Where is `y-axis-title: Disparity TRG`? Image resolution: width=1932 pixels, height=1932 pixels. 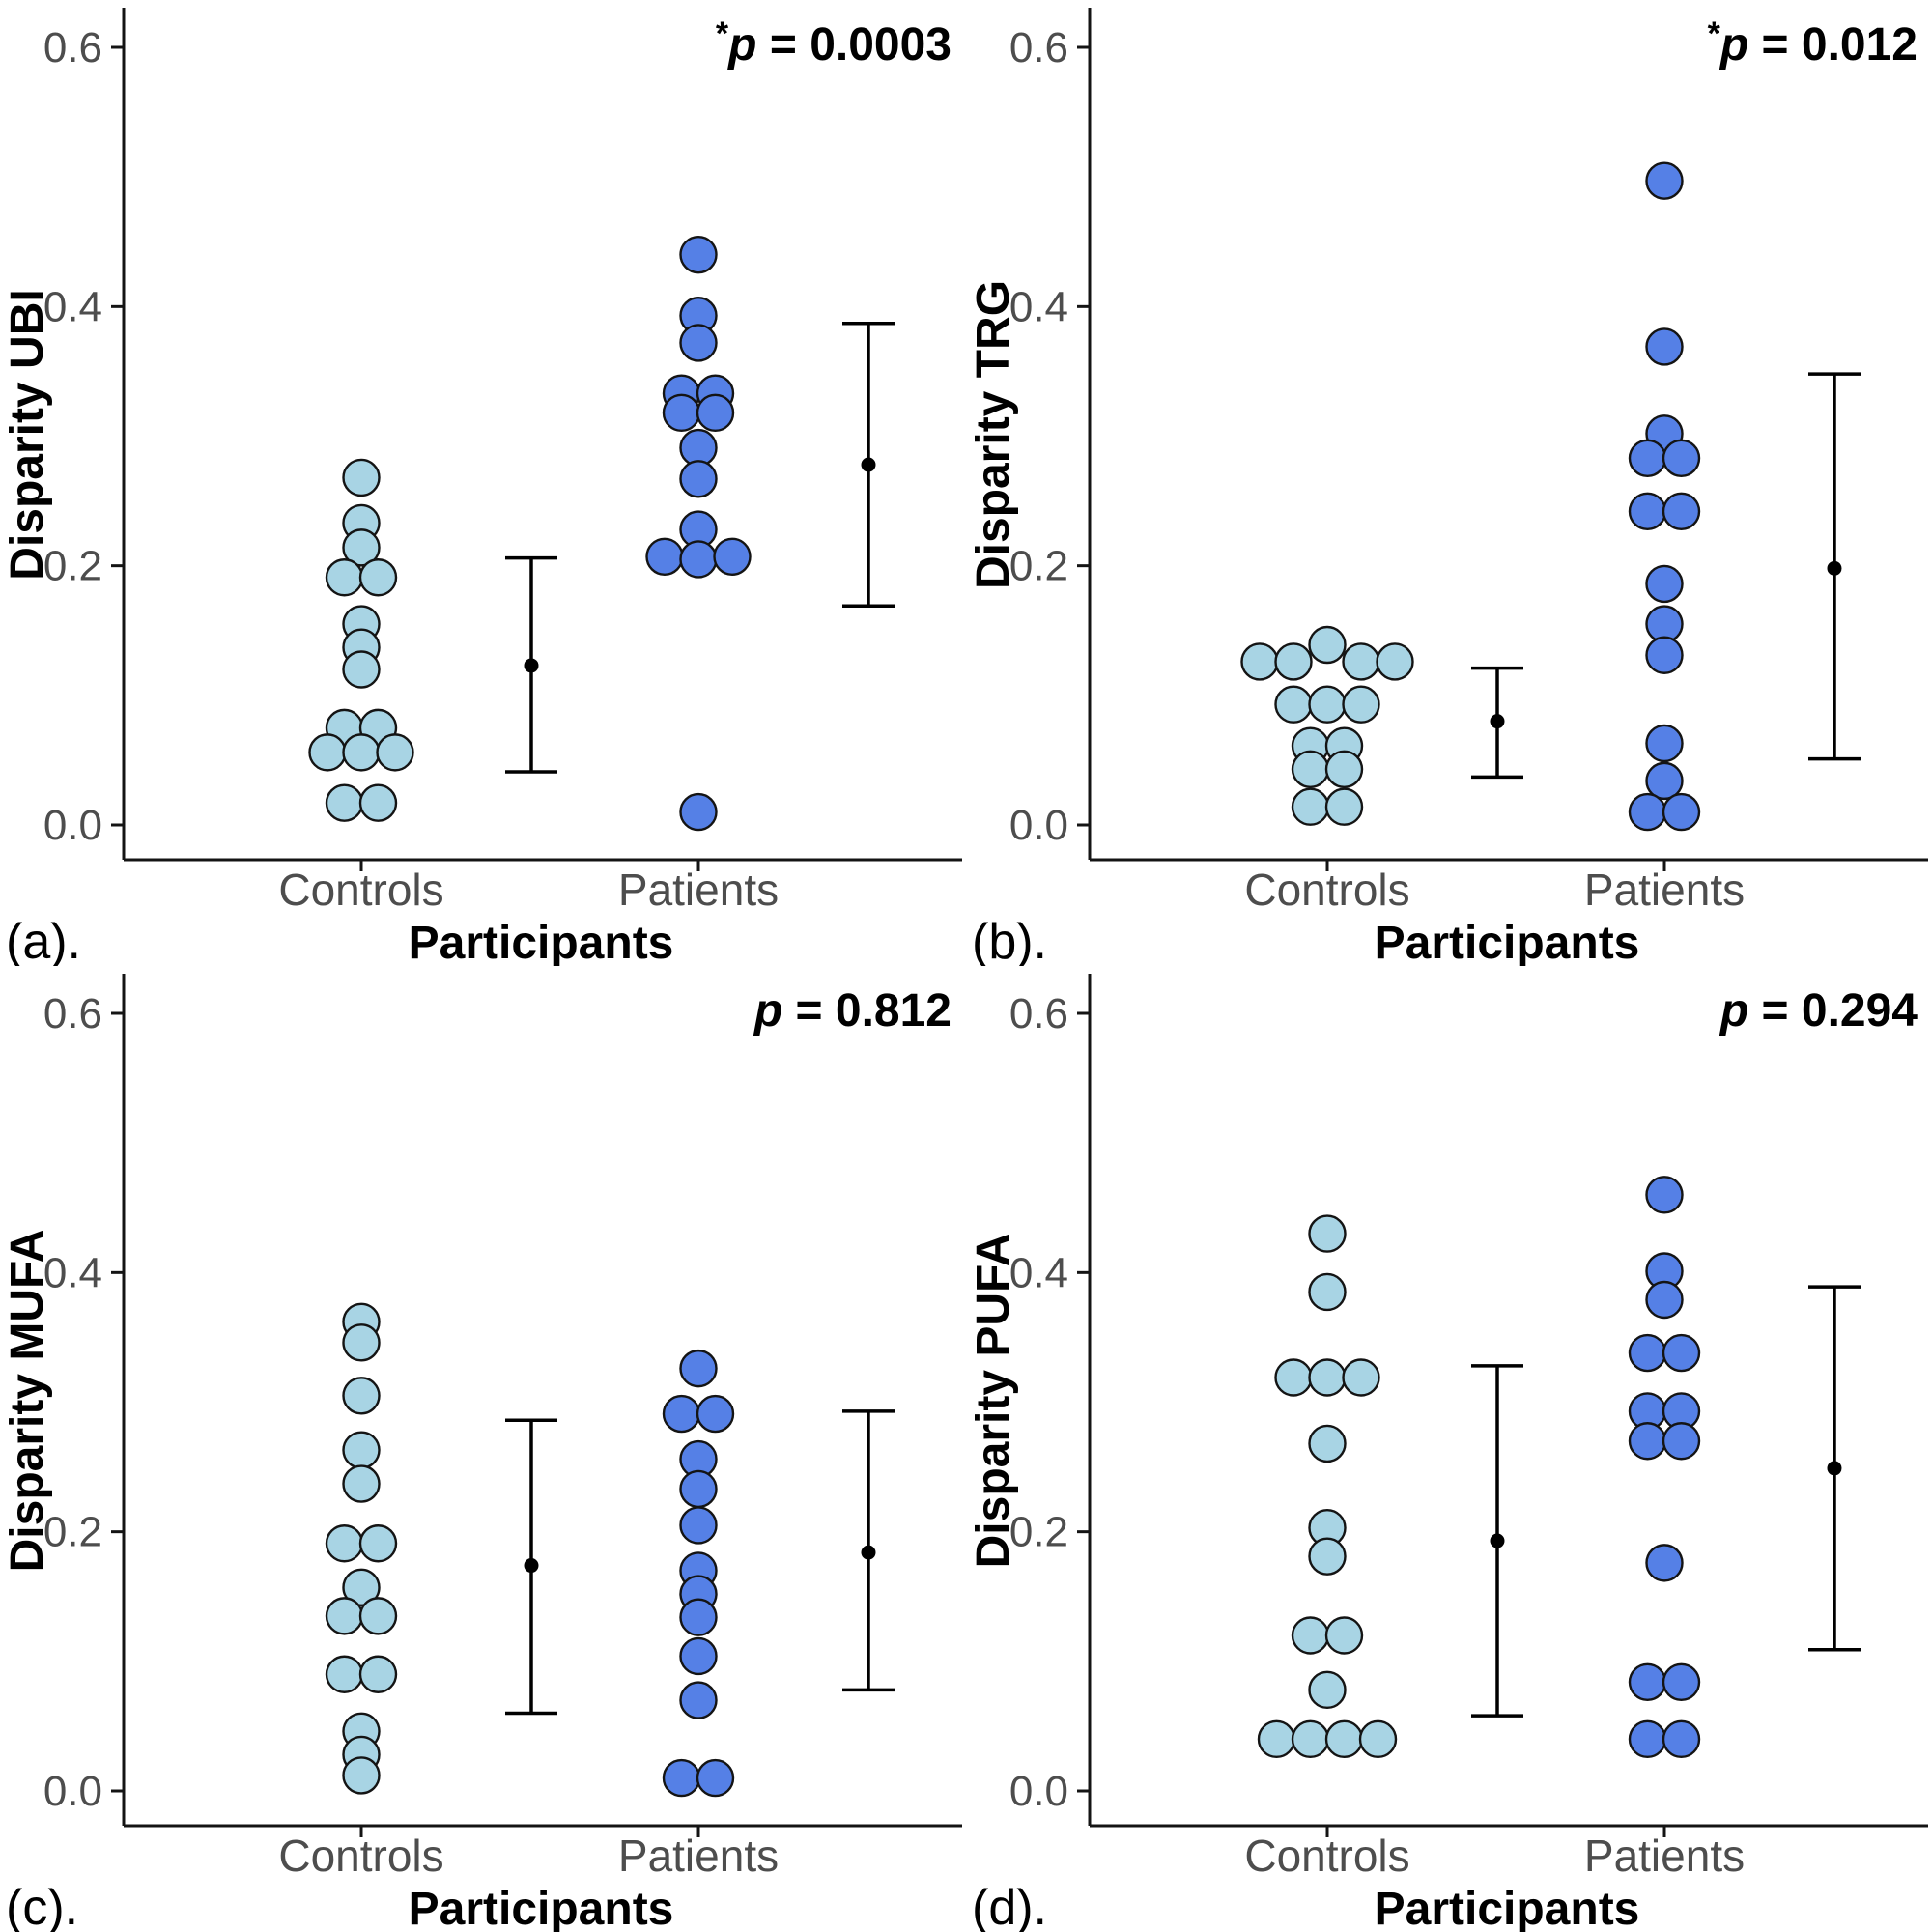 y-axis-title: Disparity TRG is located at coordinates (993, 434).